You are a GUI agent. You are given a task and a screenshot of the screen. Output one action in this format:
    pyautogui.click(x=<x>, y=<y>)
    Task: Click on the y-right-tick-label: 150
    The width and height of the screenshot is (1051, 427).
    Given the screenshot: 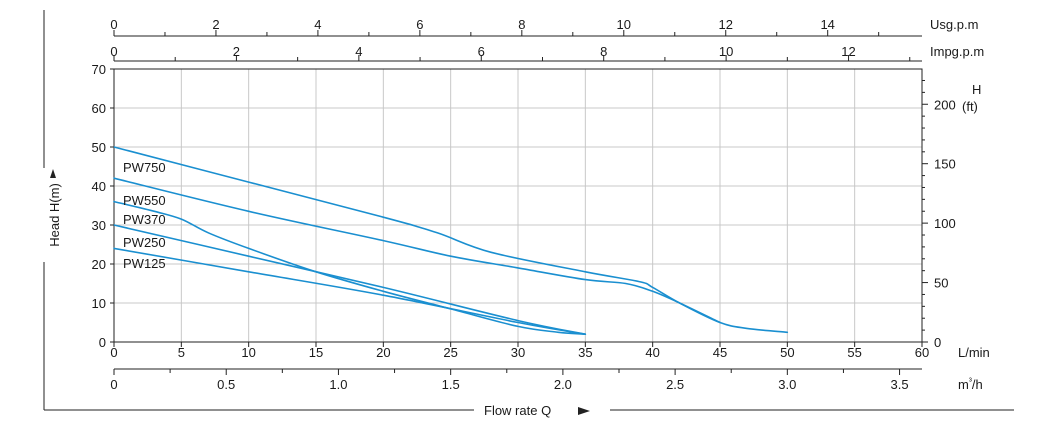 What is the action you would take?
    pyautogui.click(x=945, y=164)
    